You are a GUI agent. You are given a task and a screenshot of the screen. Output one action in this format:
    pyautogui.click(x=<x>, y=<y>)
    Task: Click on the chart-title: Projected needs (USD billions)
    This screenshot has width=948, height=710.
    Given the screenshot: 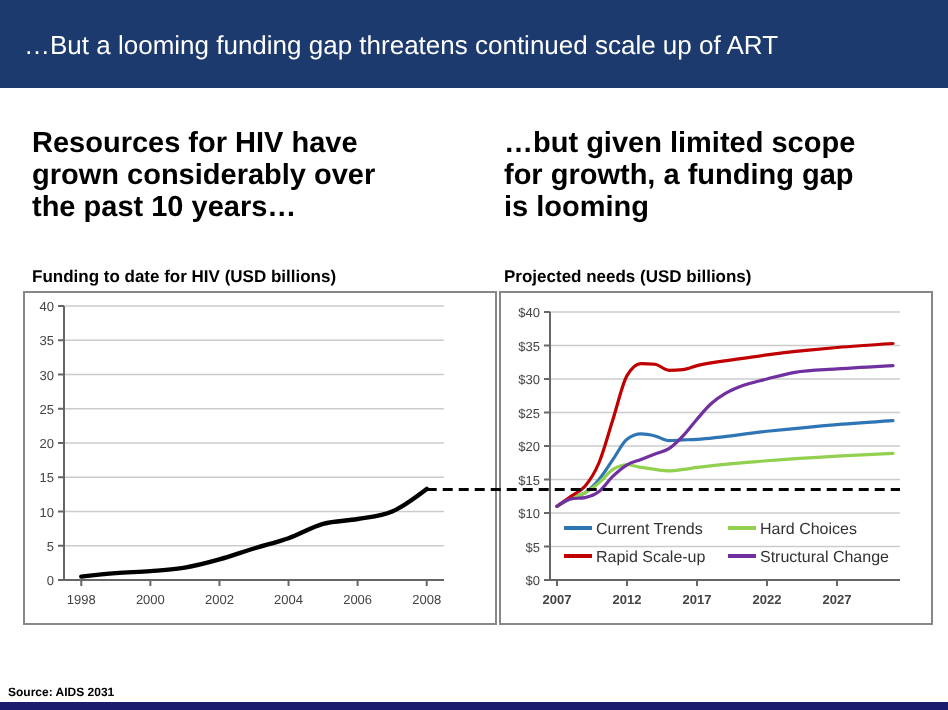 What is the action you would take?
    pyautogui.click(x=628, y=276)
    